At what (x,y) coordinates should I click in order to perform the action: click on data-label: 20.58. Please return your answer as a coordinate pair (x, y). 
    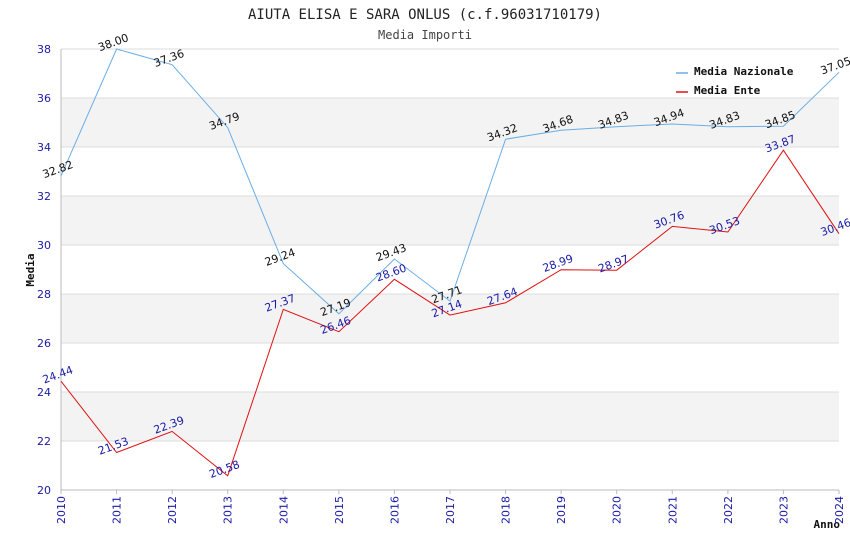
    Looking at the image, I should click on (224, 469).